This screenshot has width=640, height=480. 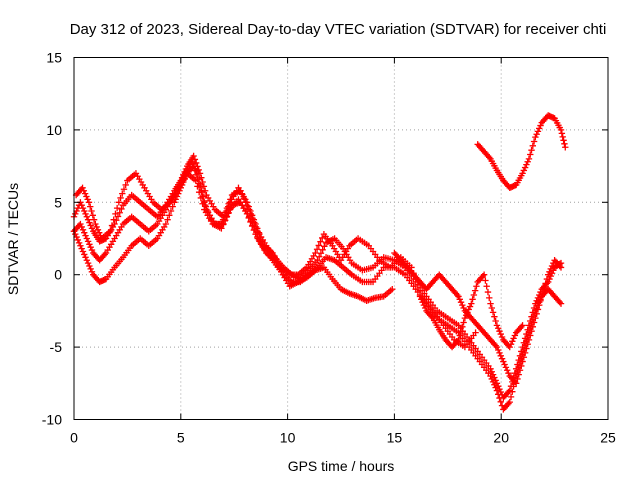 What do you see at coordinates (233, 237) in the screenshot?
I see `series-track-d` at bounding box center [233, 237].